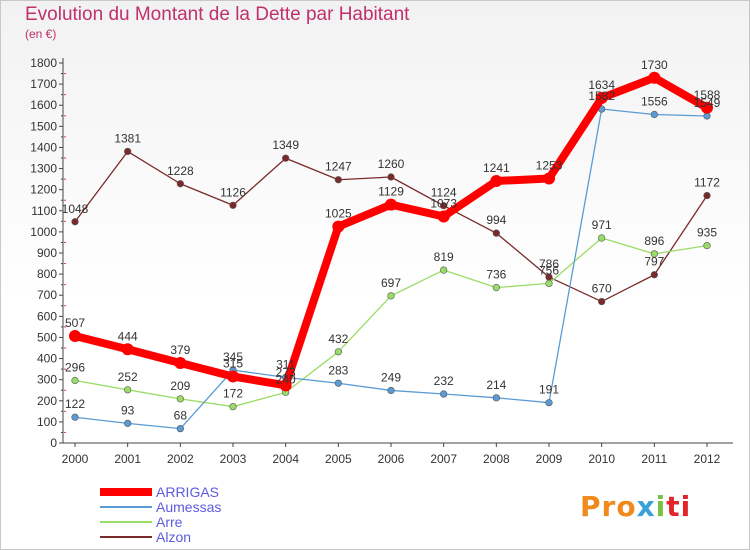 The width and height of the screenshot is (750, 550). I want to click on y-tick-label: 900, so click(47, 253).